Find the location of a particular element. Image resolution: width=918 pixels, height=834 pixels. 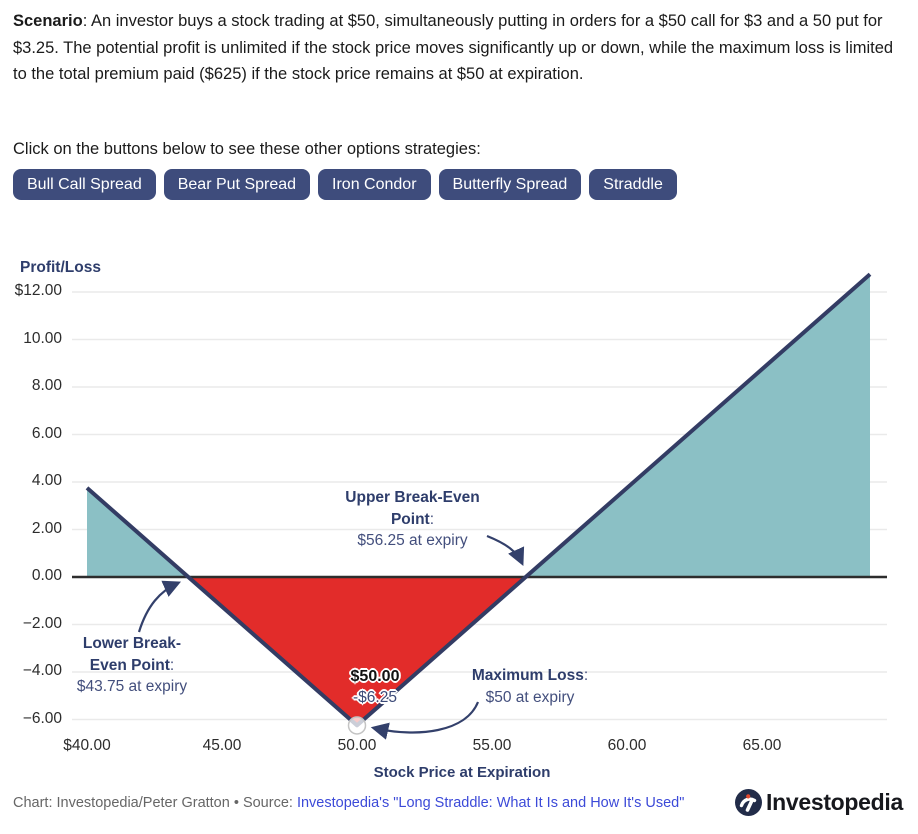

tooltip-value: -$6.25 is located at coordinates (375, 697).